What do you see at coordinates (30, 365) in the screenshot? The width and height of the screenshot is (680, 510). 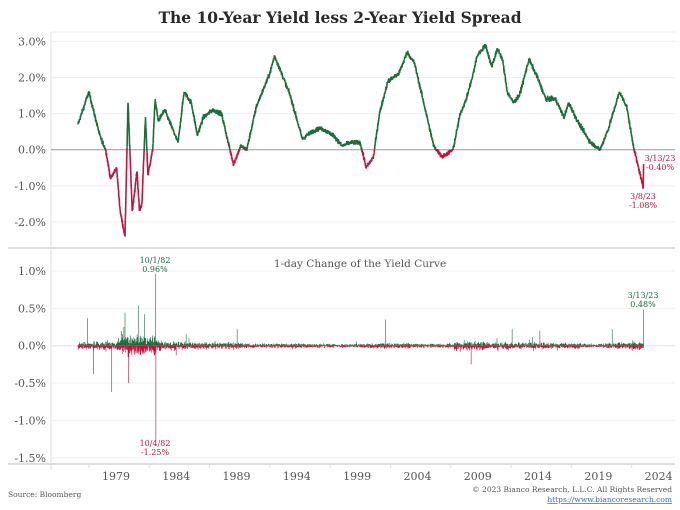 I see `bottom-y-tick-labels: 1.0% 0.5% 0.0% -0.5% -1.0% -1.5%` at bounding box center [30, 365].